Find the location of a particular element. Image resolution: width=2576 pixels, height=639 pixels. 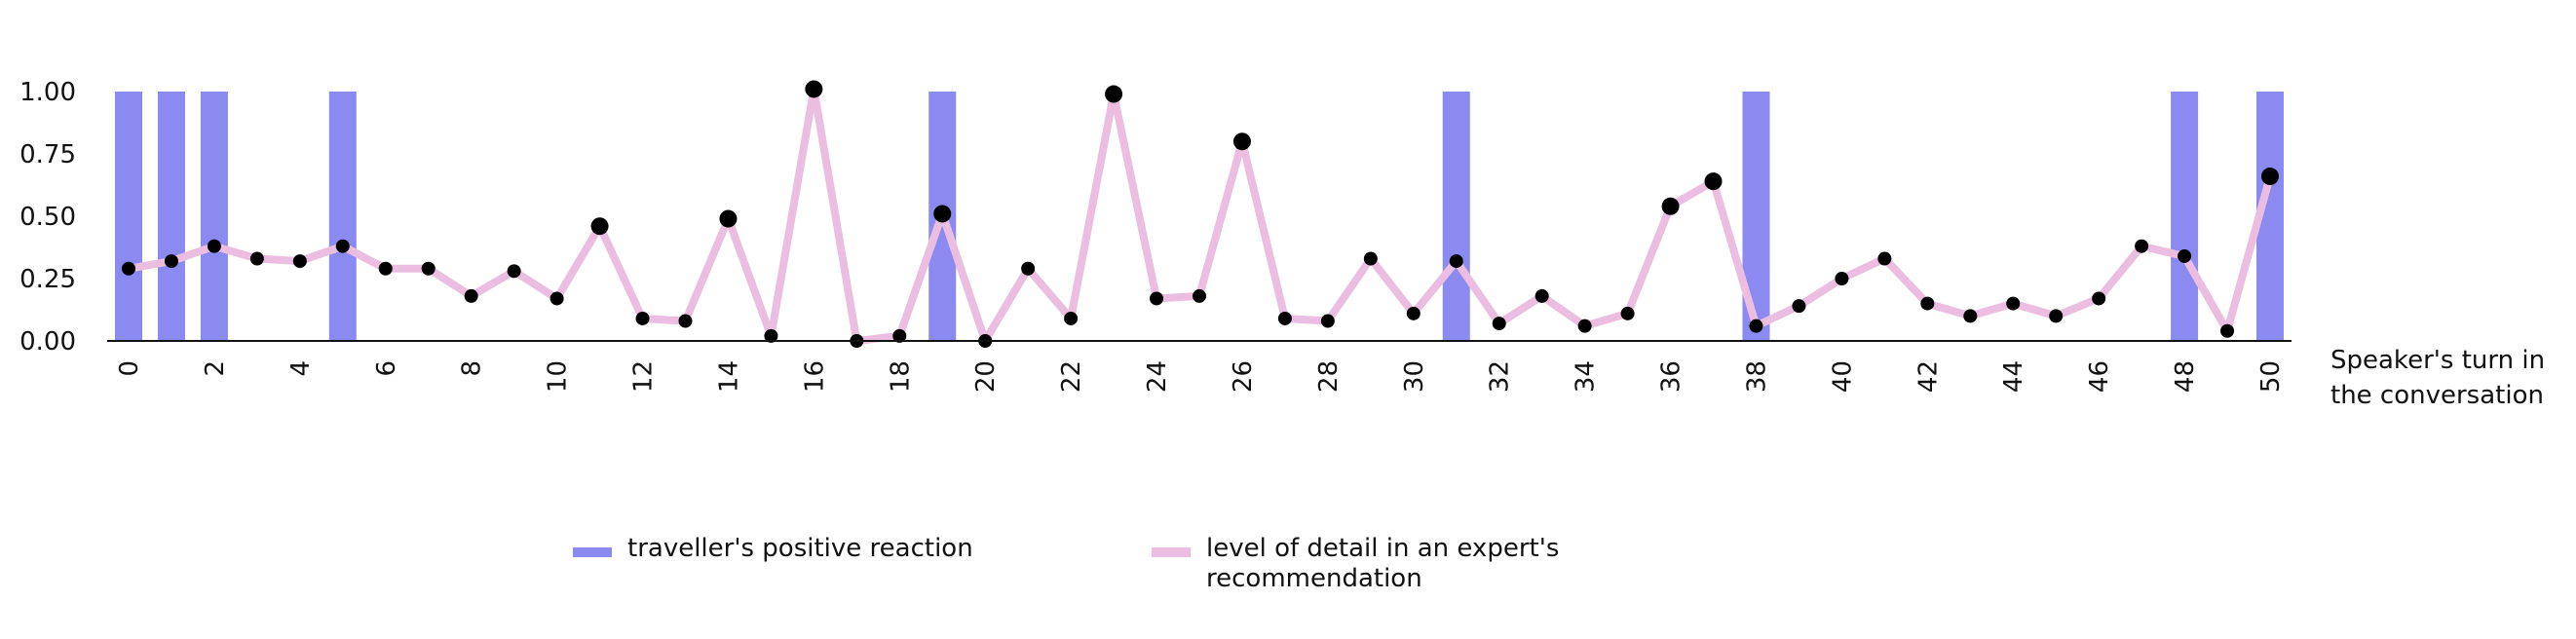

x-tick-label: 24 is located at coordinates (1157, 376).